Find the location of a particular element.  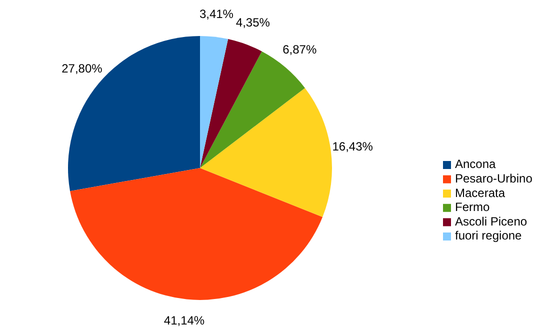

data-label: 6,87% is located at coordinates (299, 49).